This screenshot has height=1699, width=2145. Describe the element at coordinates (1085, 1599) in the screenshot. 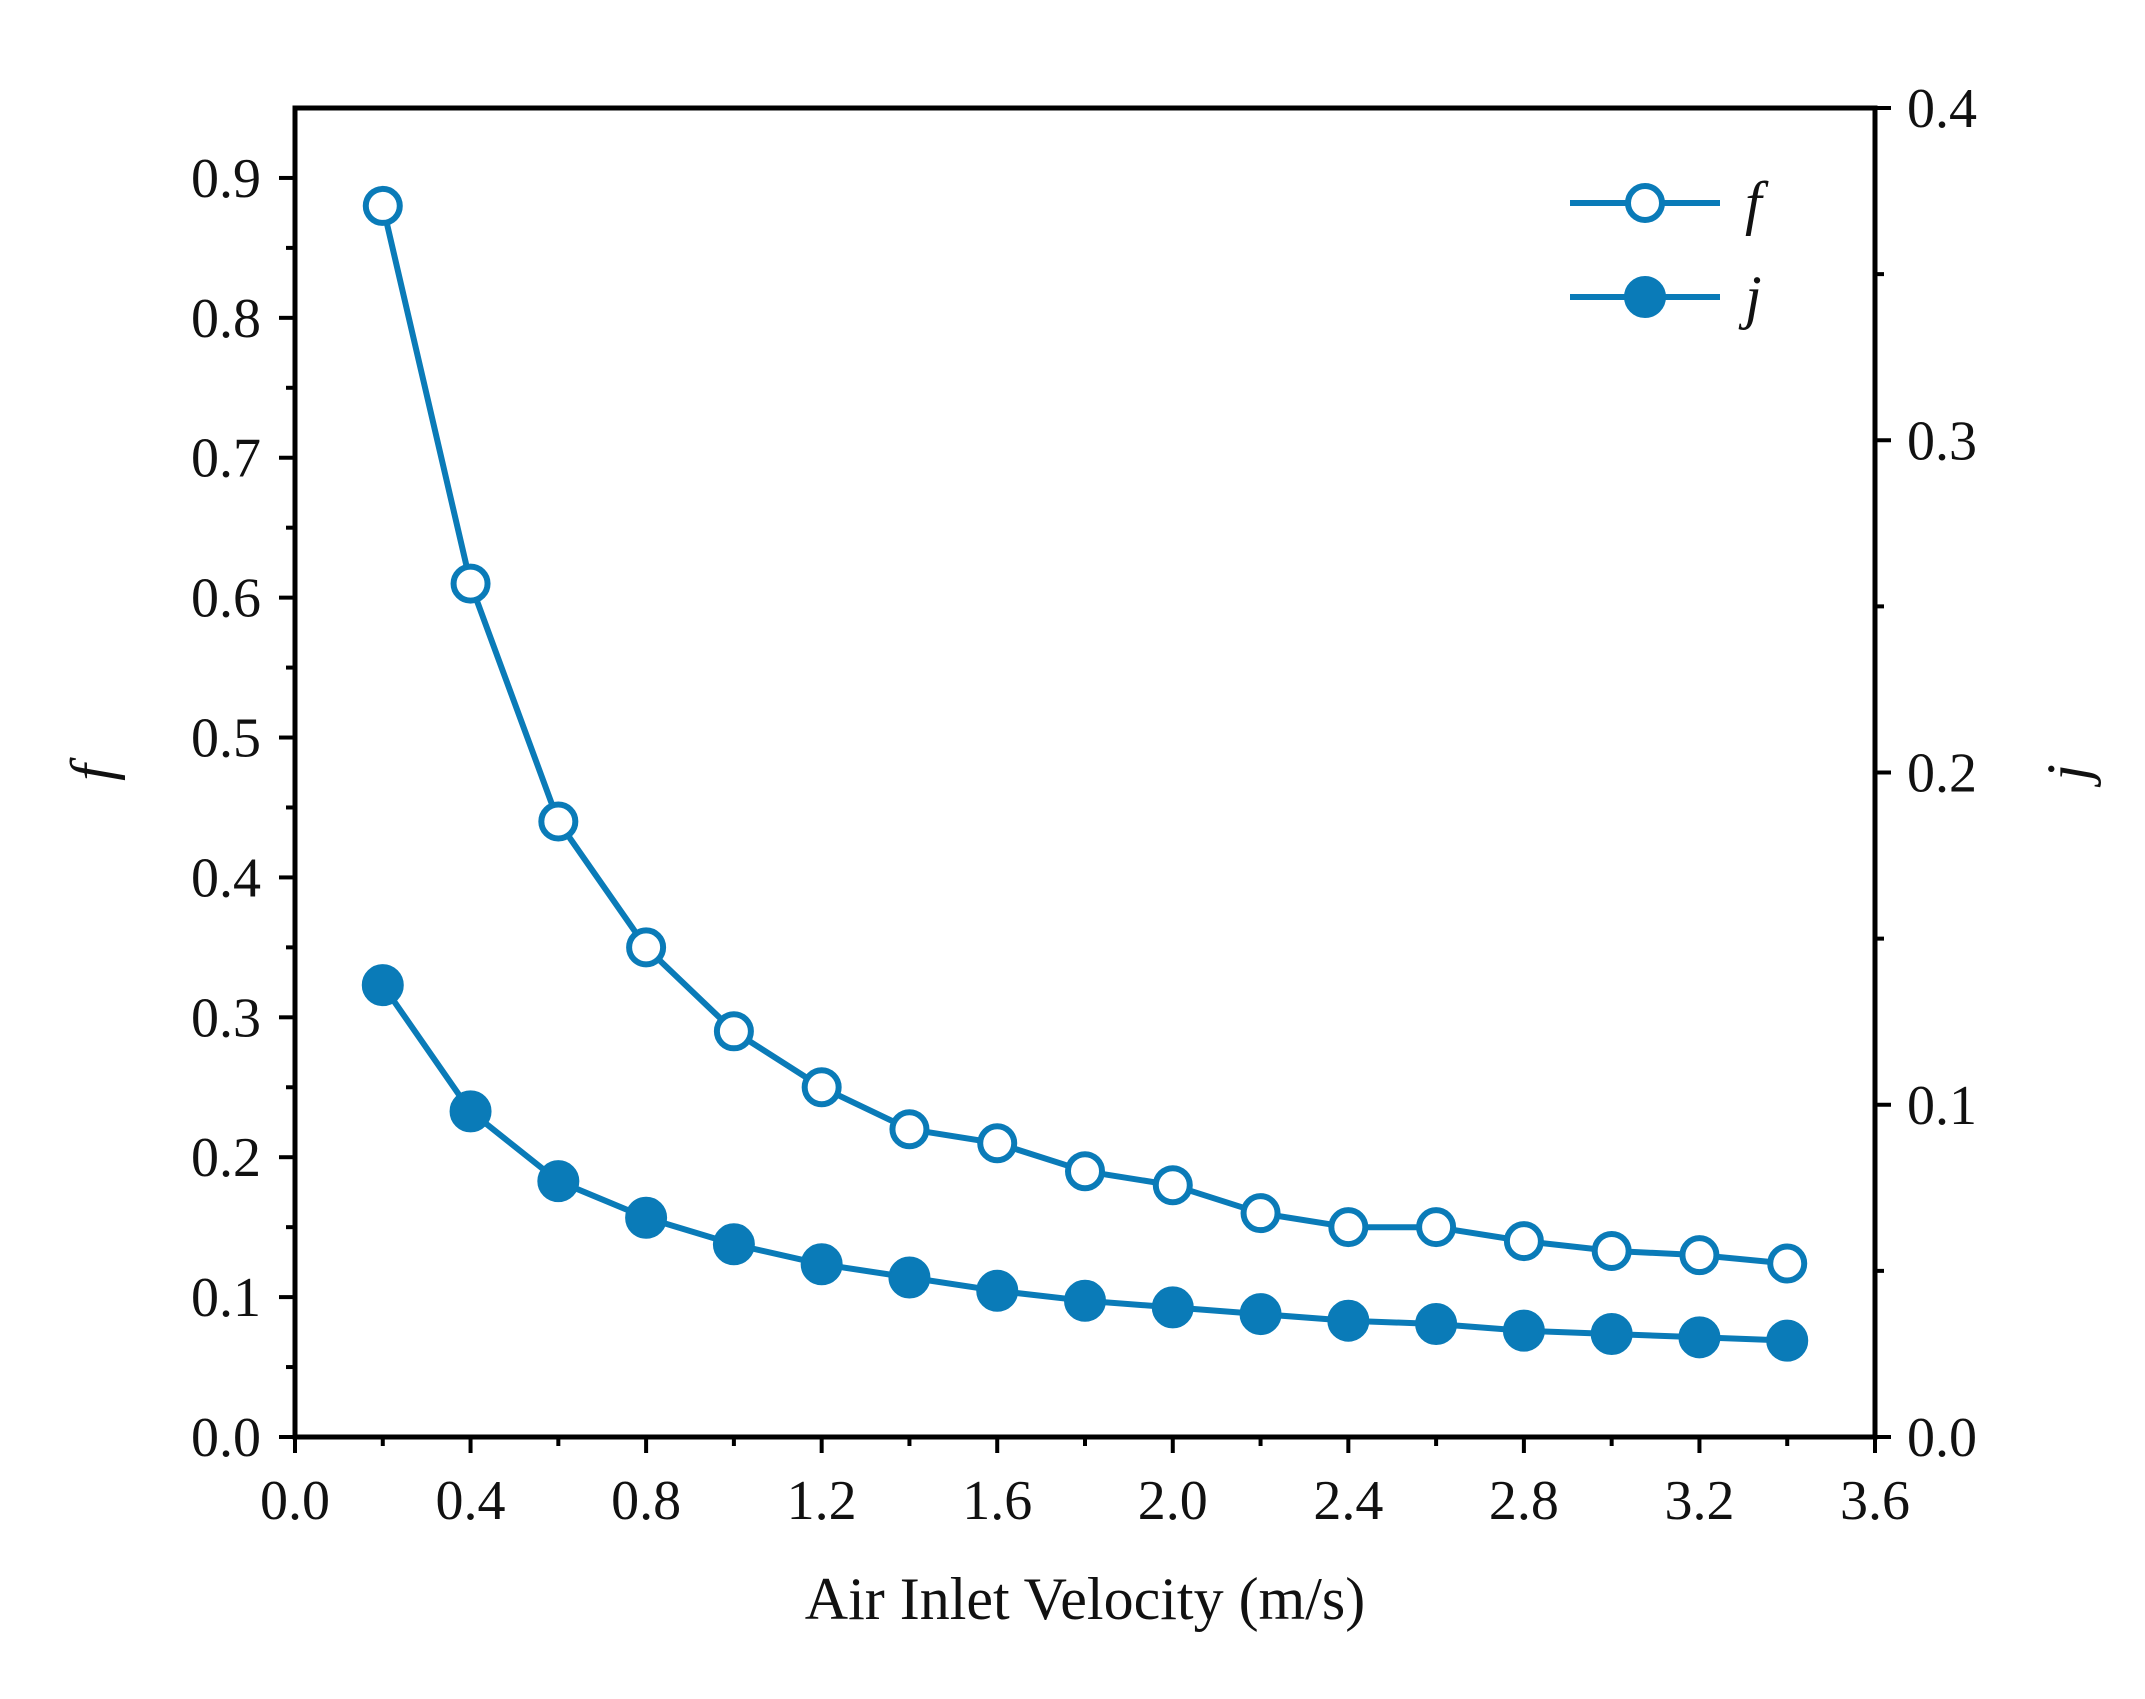

I see `x-axis-title: Air Inlet Velocity (m/s)` at that location.